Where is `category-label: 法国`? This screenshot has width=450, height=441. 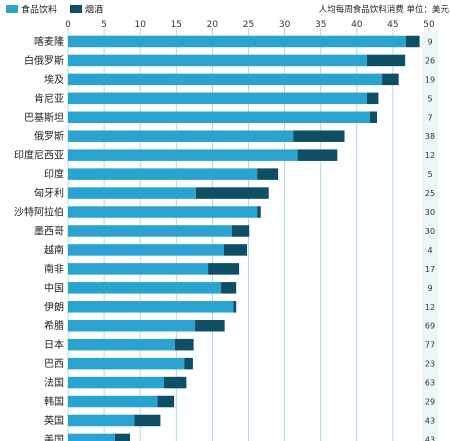 category-label: 法国 is located at coordinates (54, 382).